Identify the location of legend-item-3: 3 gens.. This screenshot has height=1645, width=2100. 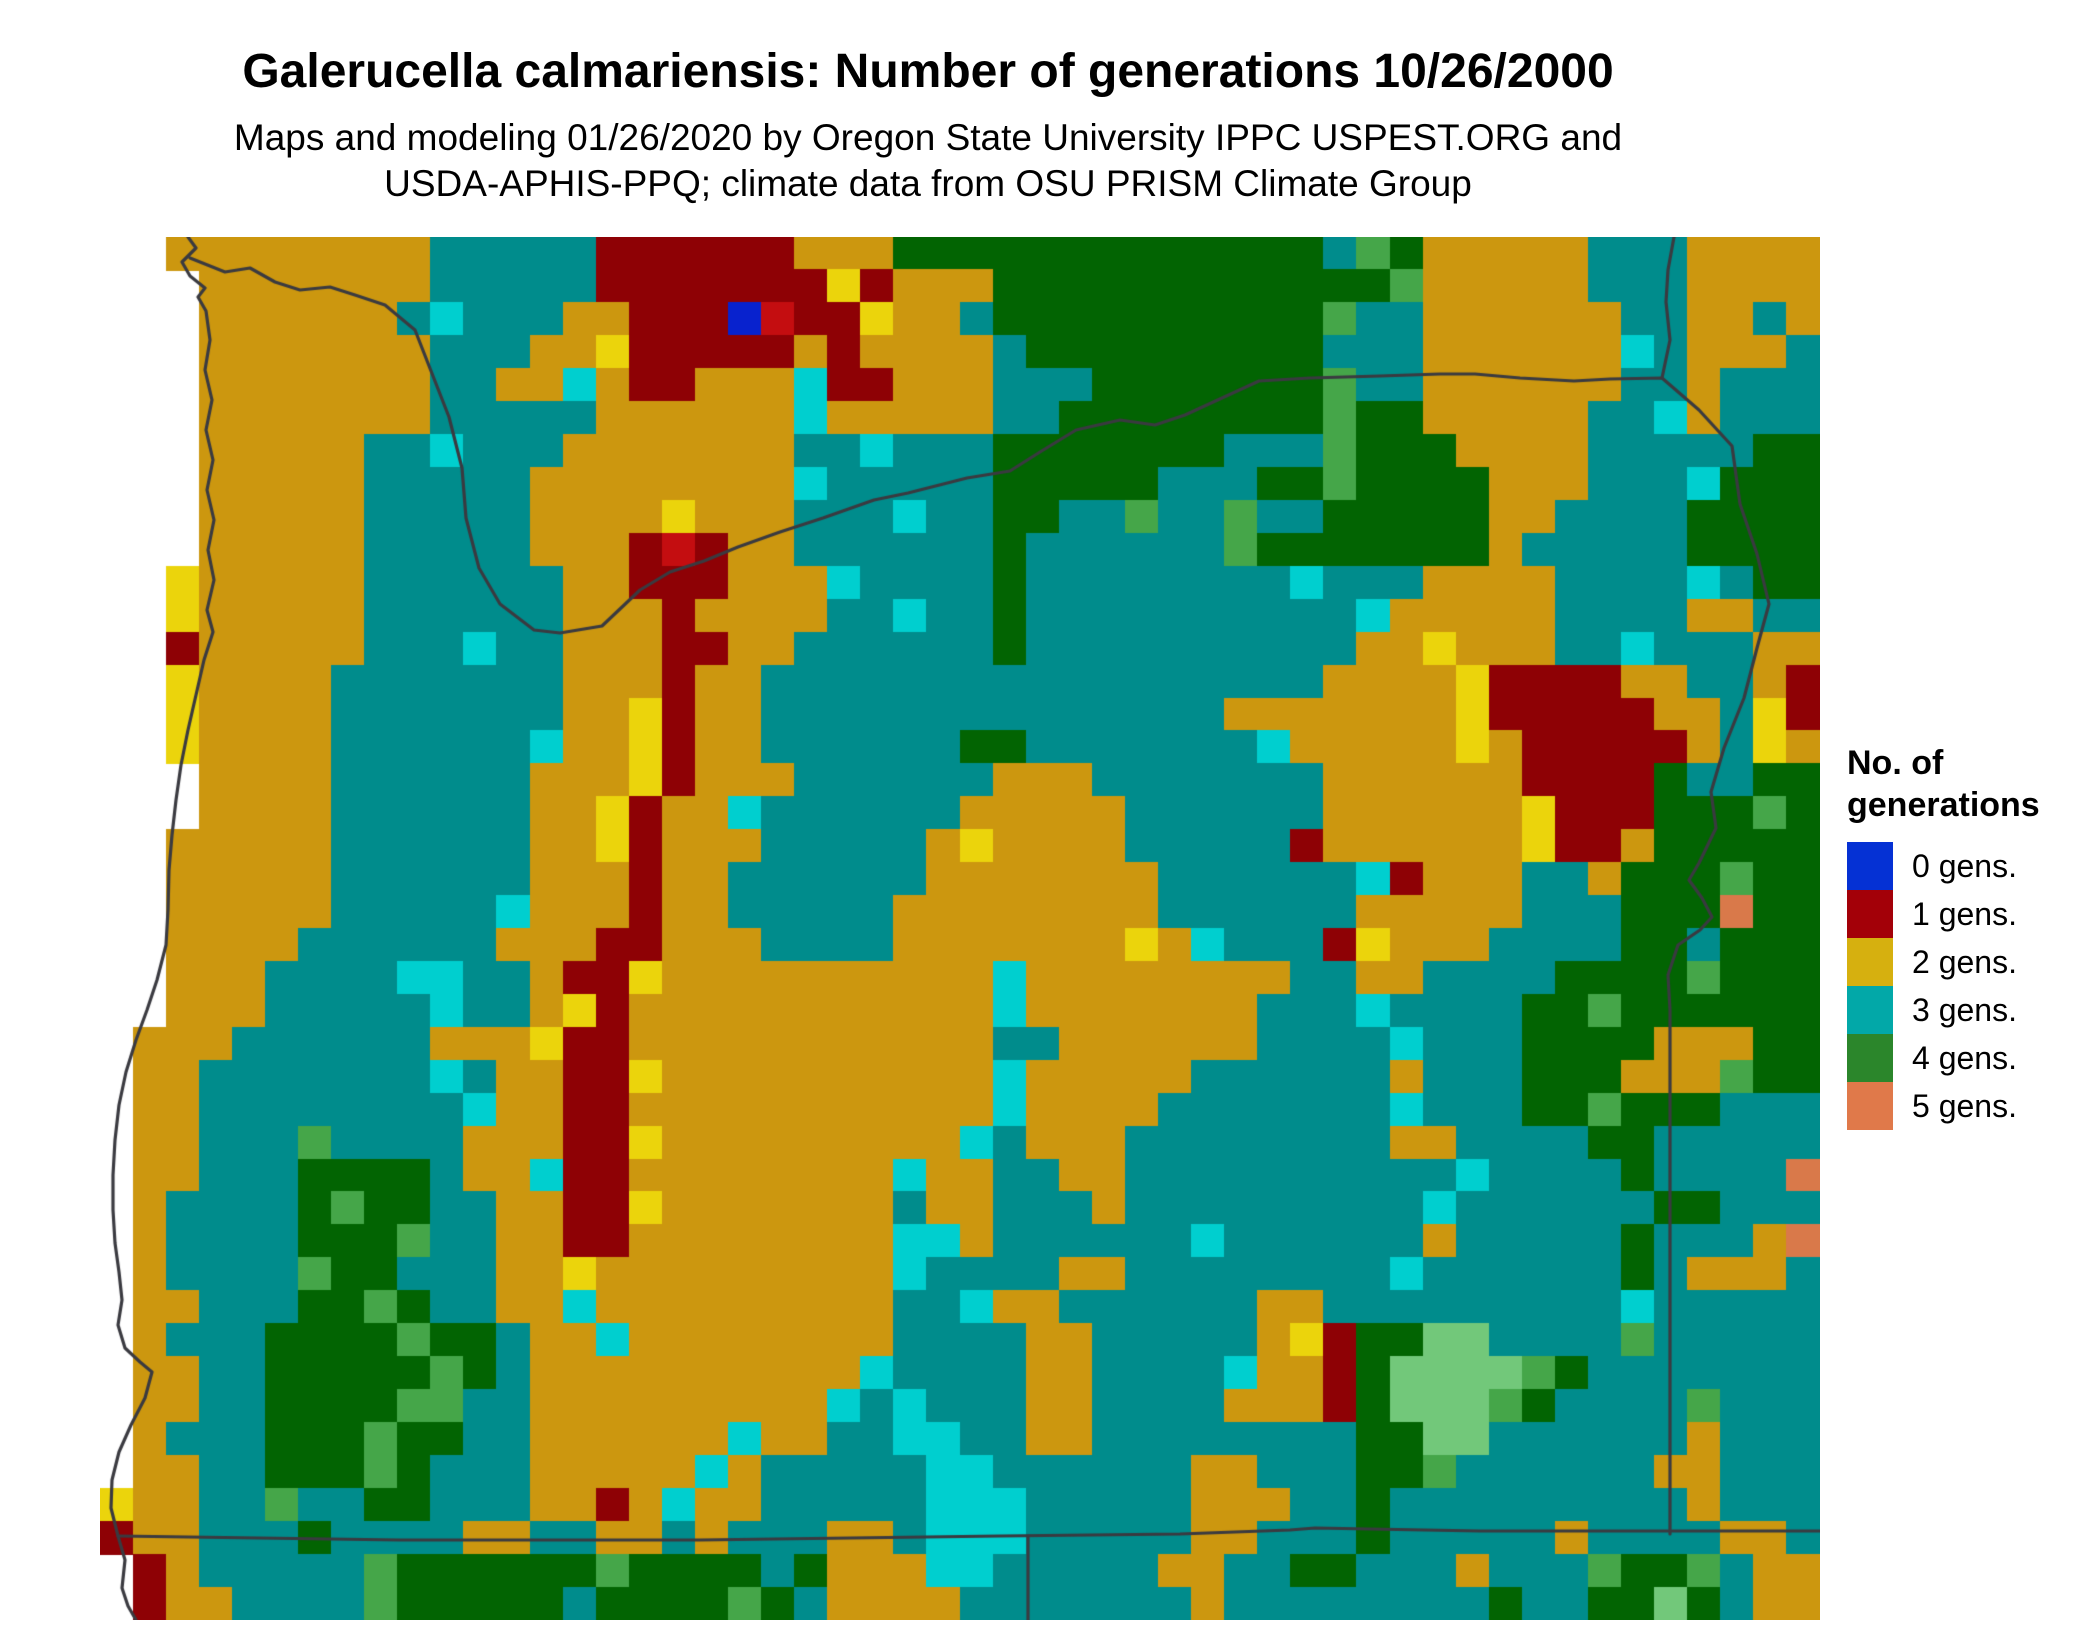
(1972, 1010).